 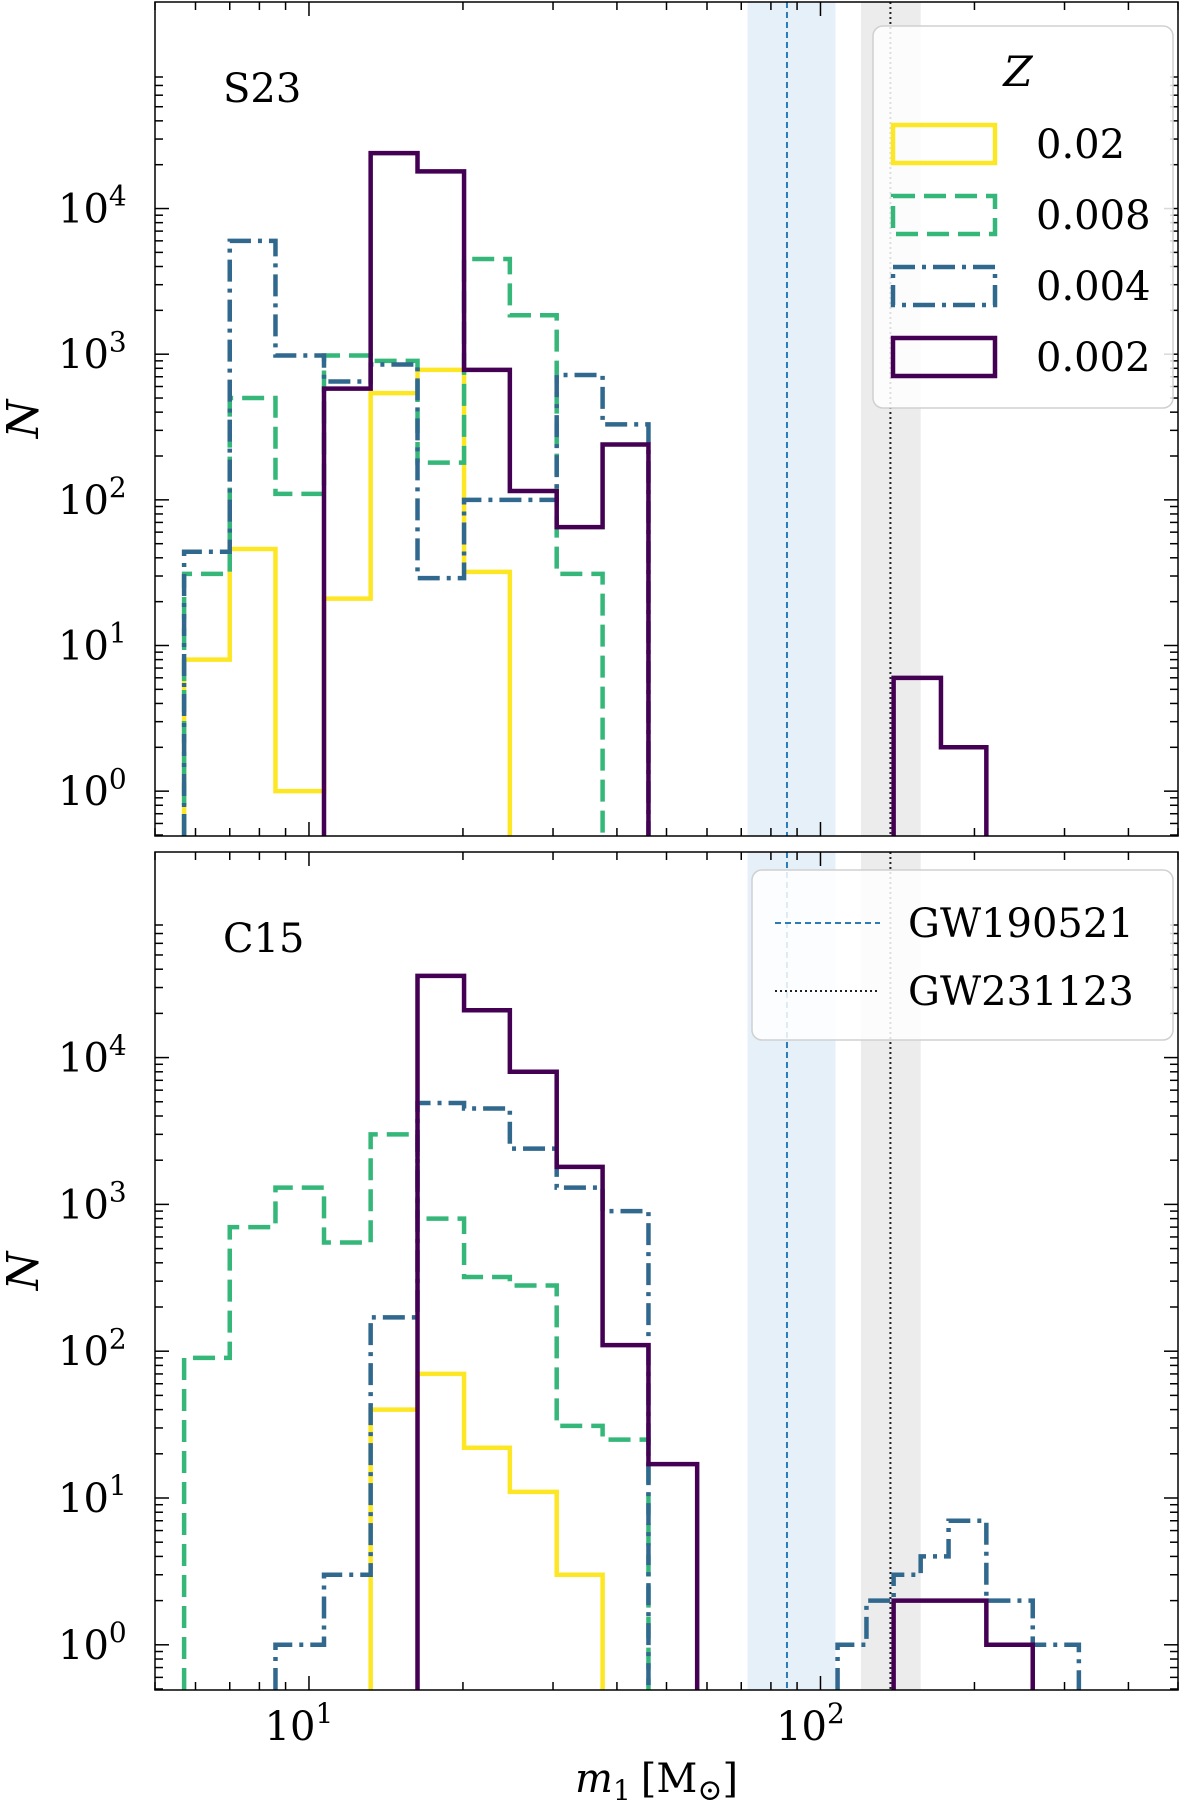 I want to click on legend-label: GW231123, so click(x=1021, y=992).